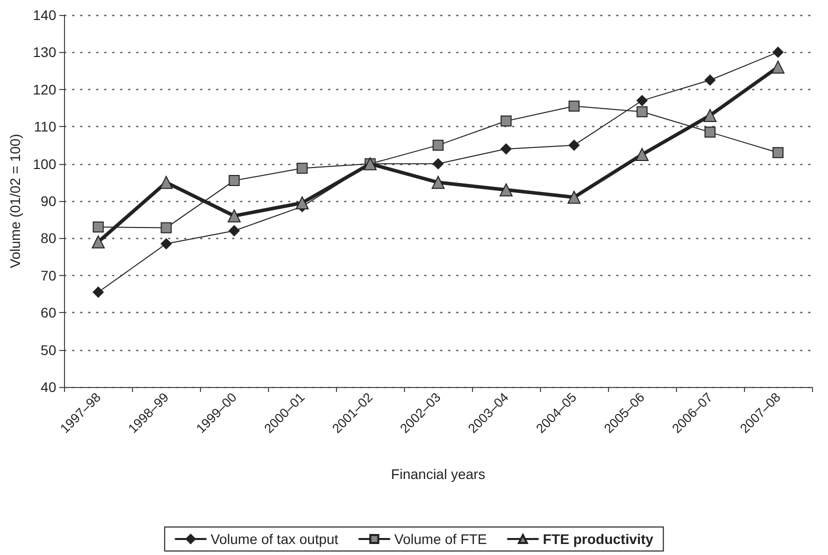 The image size is (828, 555). Describe the element at coordinates (48, 350) in the screenshot. I see `y-tick-label: 50` at that location.